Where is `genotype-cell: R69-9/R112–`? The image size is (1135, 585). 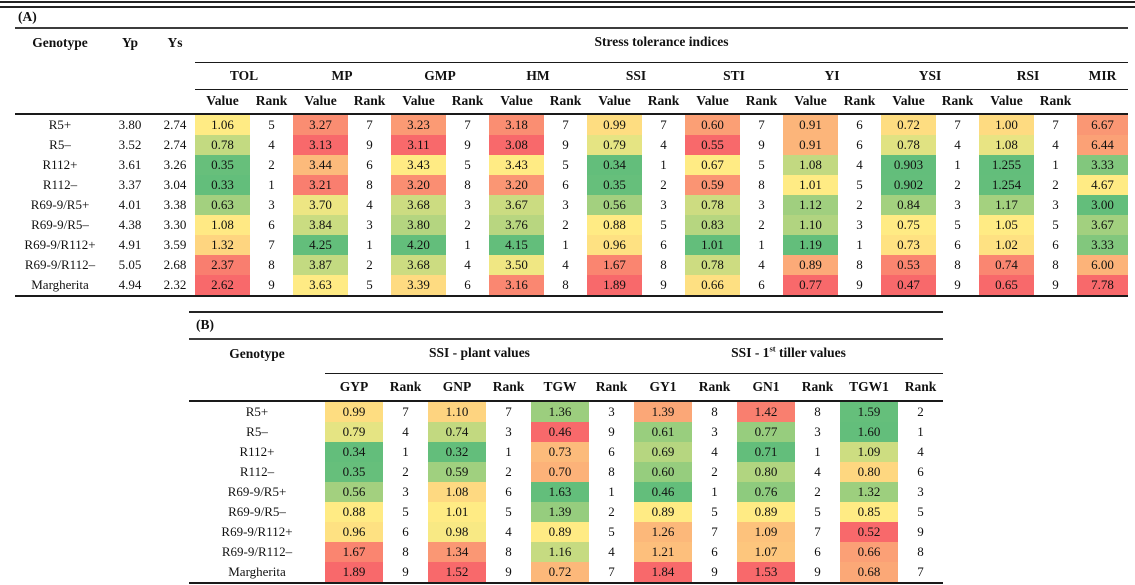
genotype-cell: R69-9/R112– is located at coordinates (257, 552).